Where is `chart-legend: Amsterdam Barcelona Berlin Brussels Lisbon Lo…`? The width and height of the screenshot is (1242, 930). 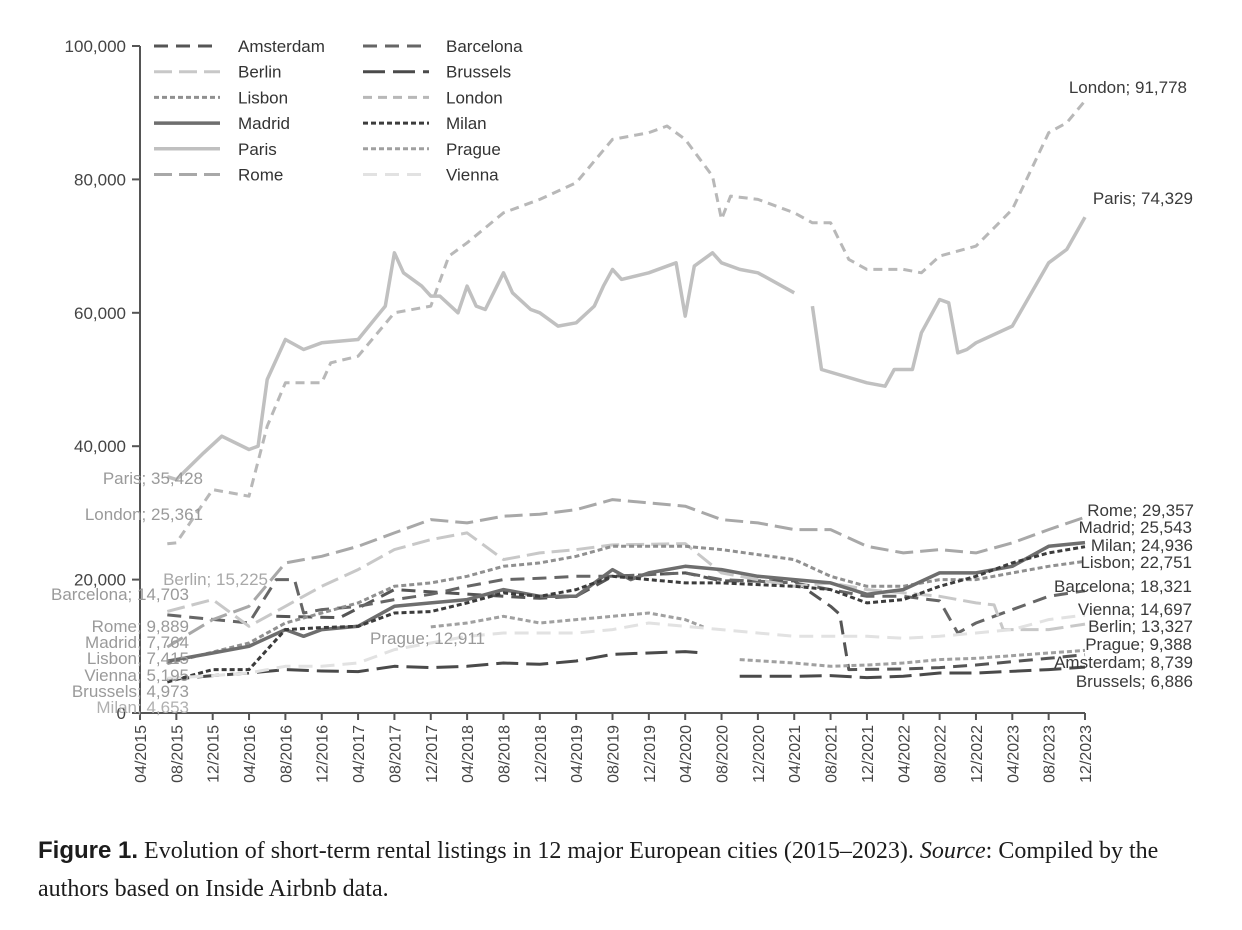 chart-legend: Amsterdam Barcelona Berlin Brussels Lisbon Lo… is located at coordinates (338, 111).